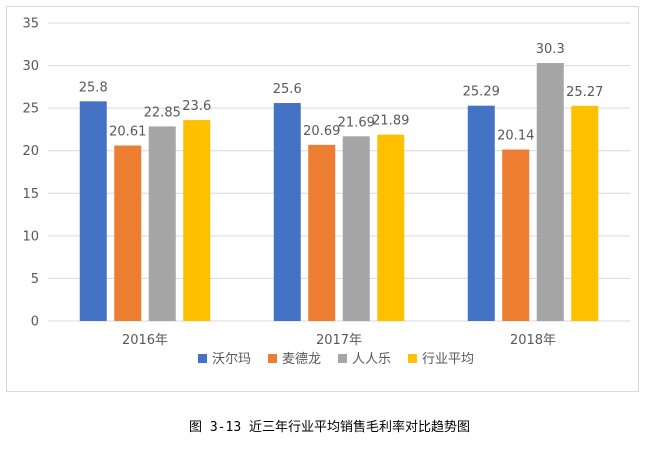 This screenshot has height=449, width=659. Describe the element at coordinates (30, 66) in the screenshot. I see `y-tick-label: 30` at that location.